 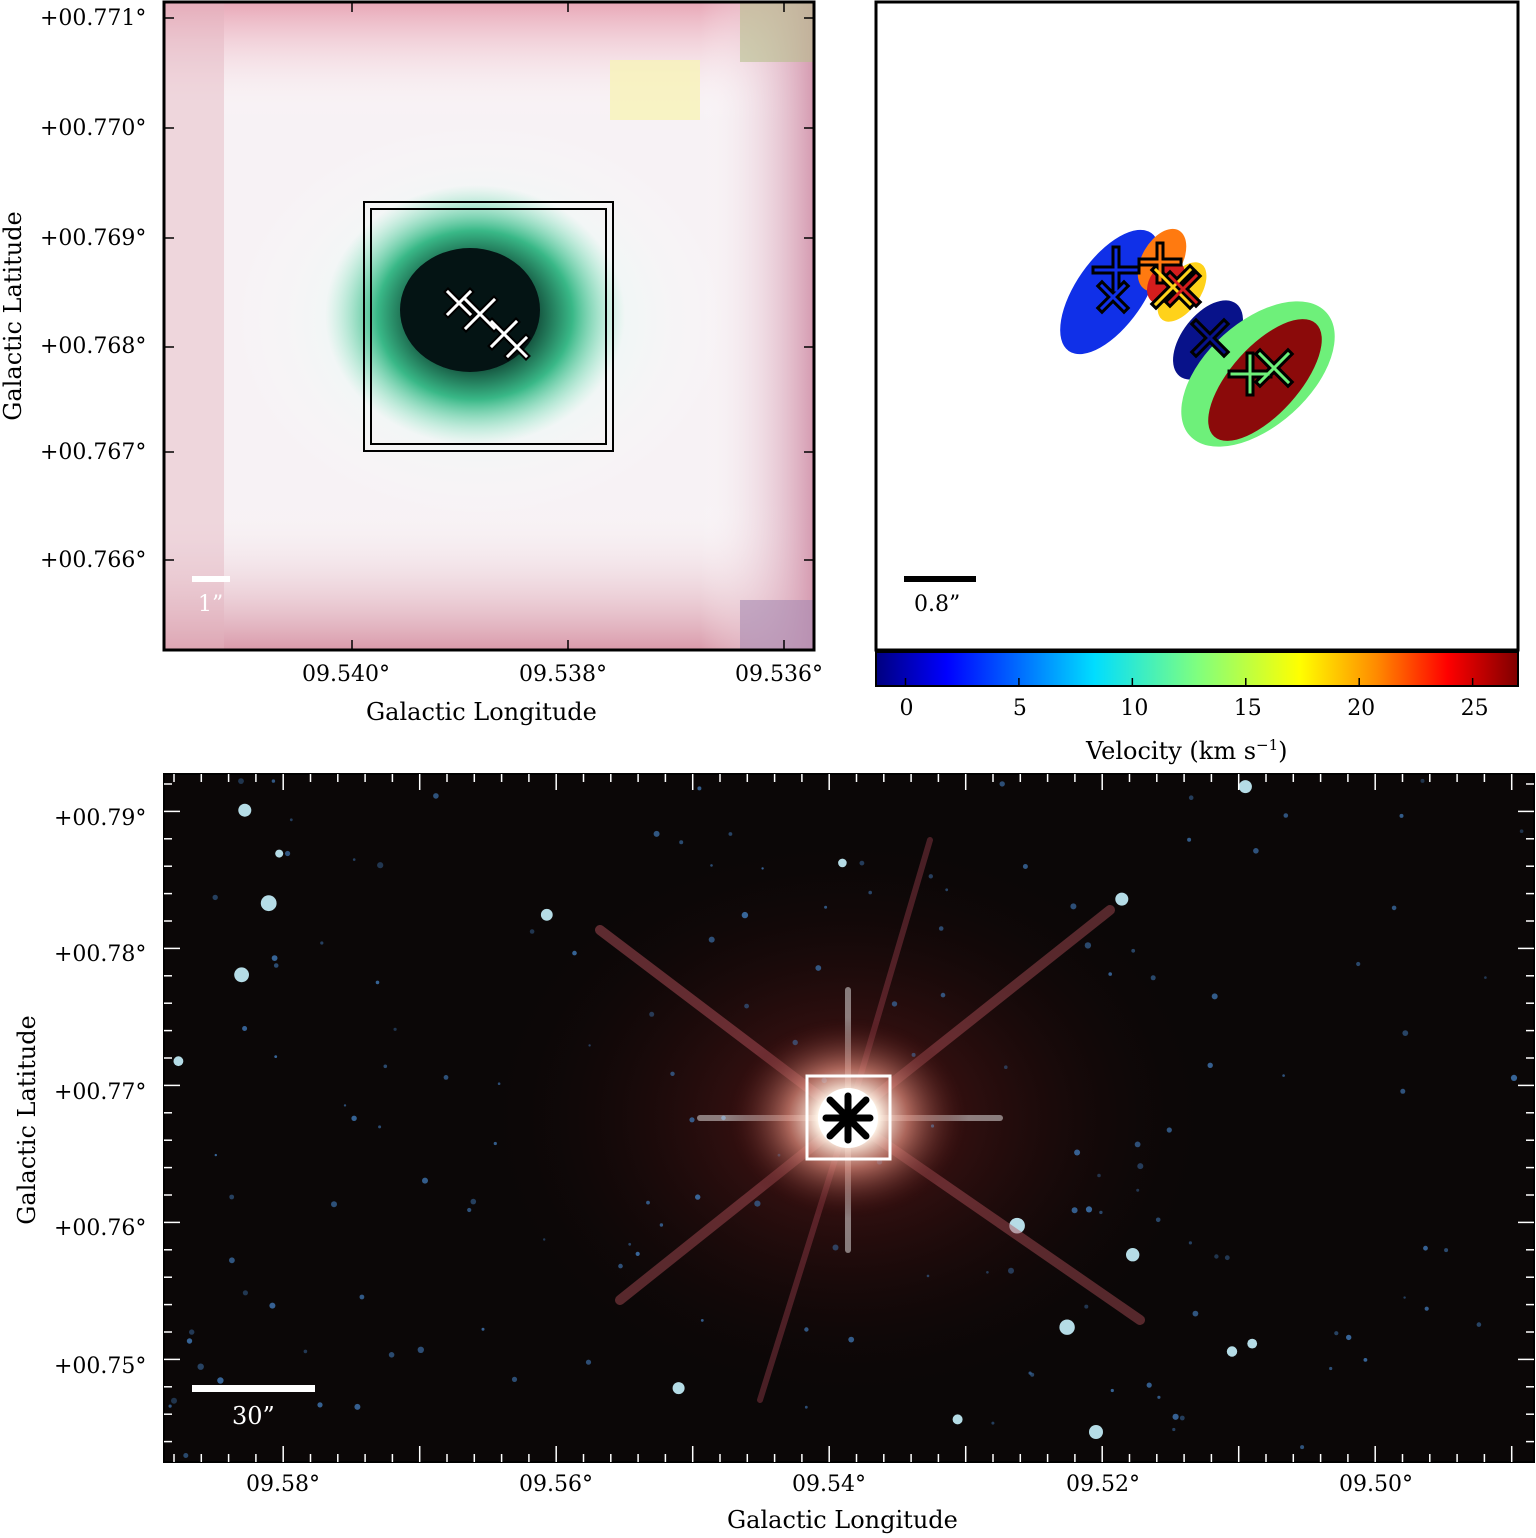 I want to click on tl-ytick-3: +00.768°, so click(x=93, y=346).